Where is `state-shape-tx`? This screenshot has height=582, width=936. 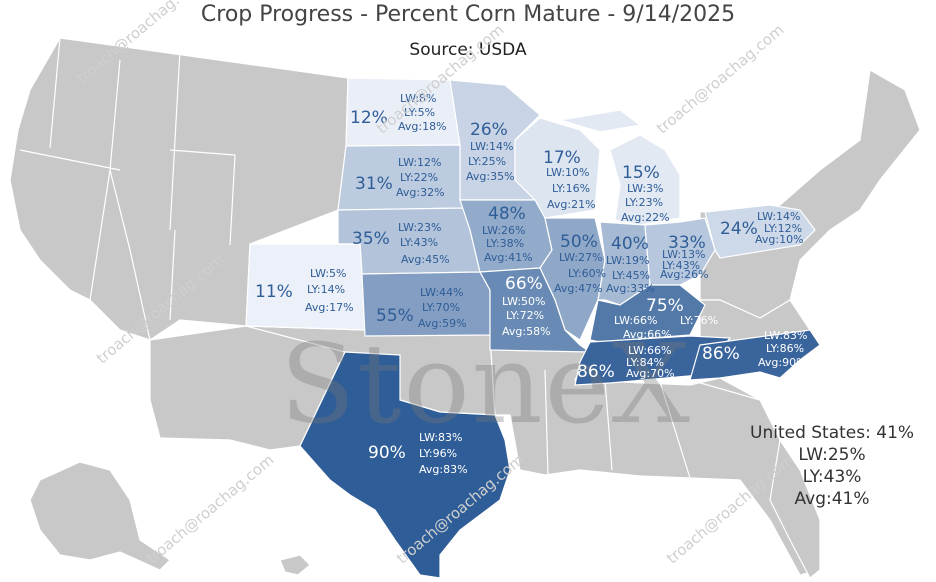
state-shape-tx is located at coordinates (405, 465).